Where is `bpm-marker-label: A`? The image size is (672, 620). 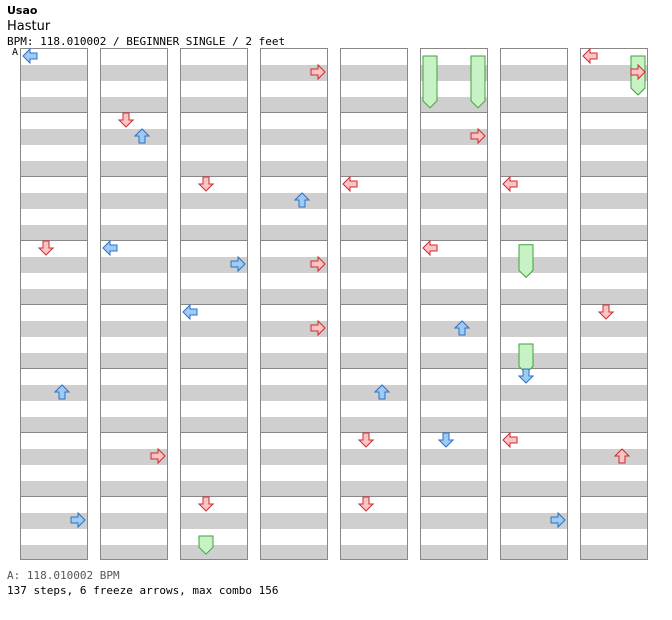
bpm-marker-label: A is located at coordinates (15, 52).